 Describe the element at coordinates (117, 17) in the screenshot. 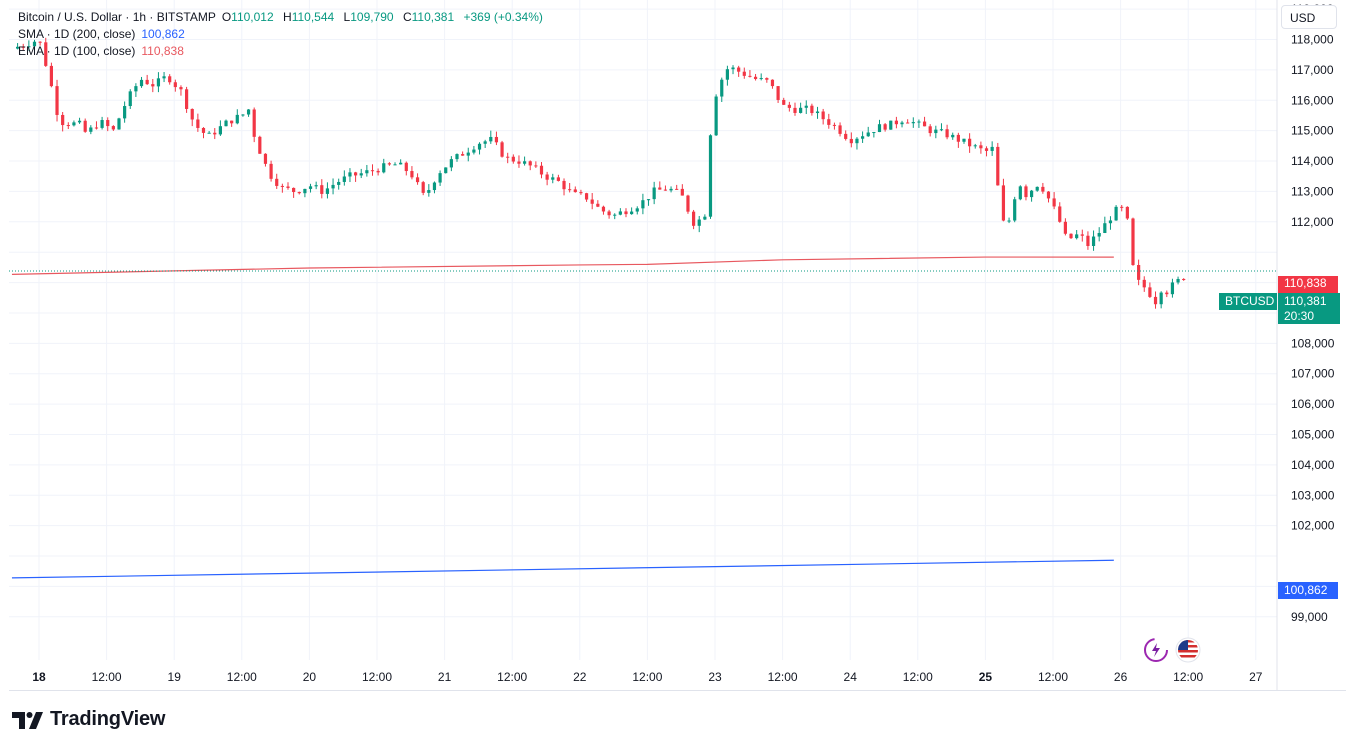

I see `symbol-title: Bitcoin / U.S. Dollar · 1h · BITSTAMP` at that location.